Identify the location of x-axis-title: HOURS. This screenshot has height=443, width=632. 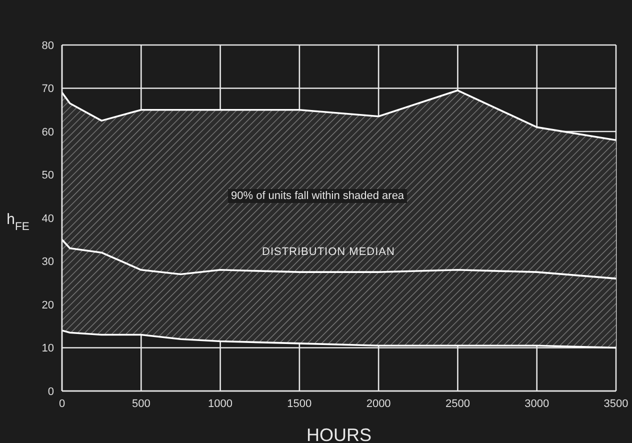
(339, 434).